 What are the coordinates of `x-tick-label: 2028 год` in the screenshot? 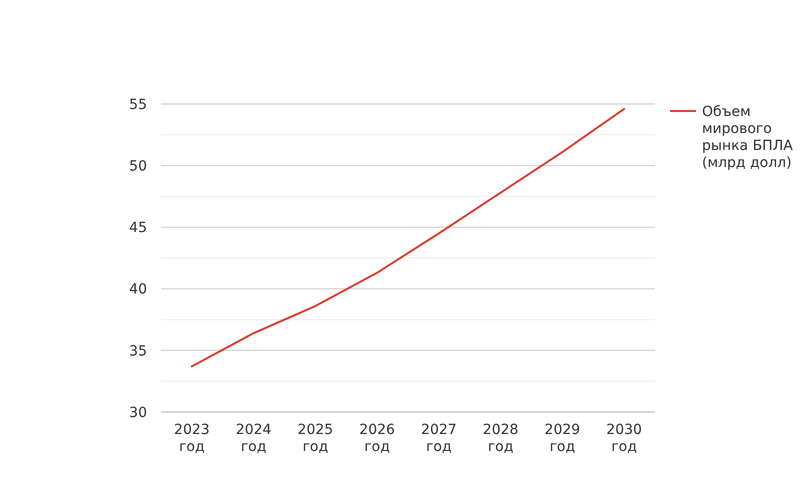 It's located at (500, 438).